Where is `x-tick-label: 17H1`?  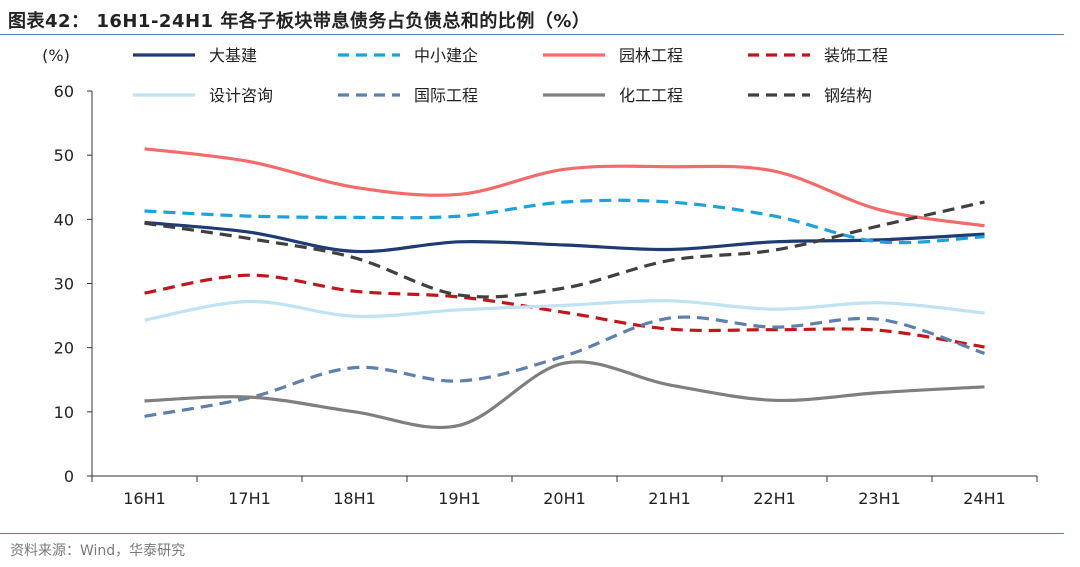
x-tick-label: 17H1 is located at coordinates (249, 498).